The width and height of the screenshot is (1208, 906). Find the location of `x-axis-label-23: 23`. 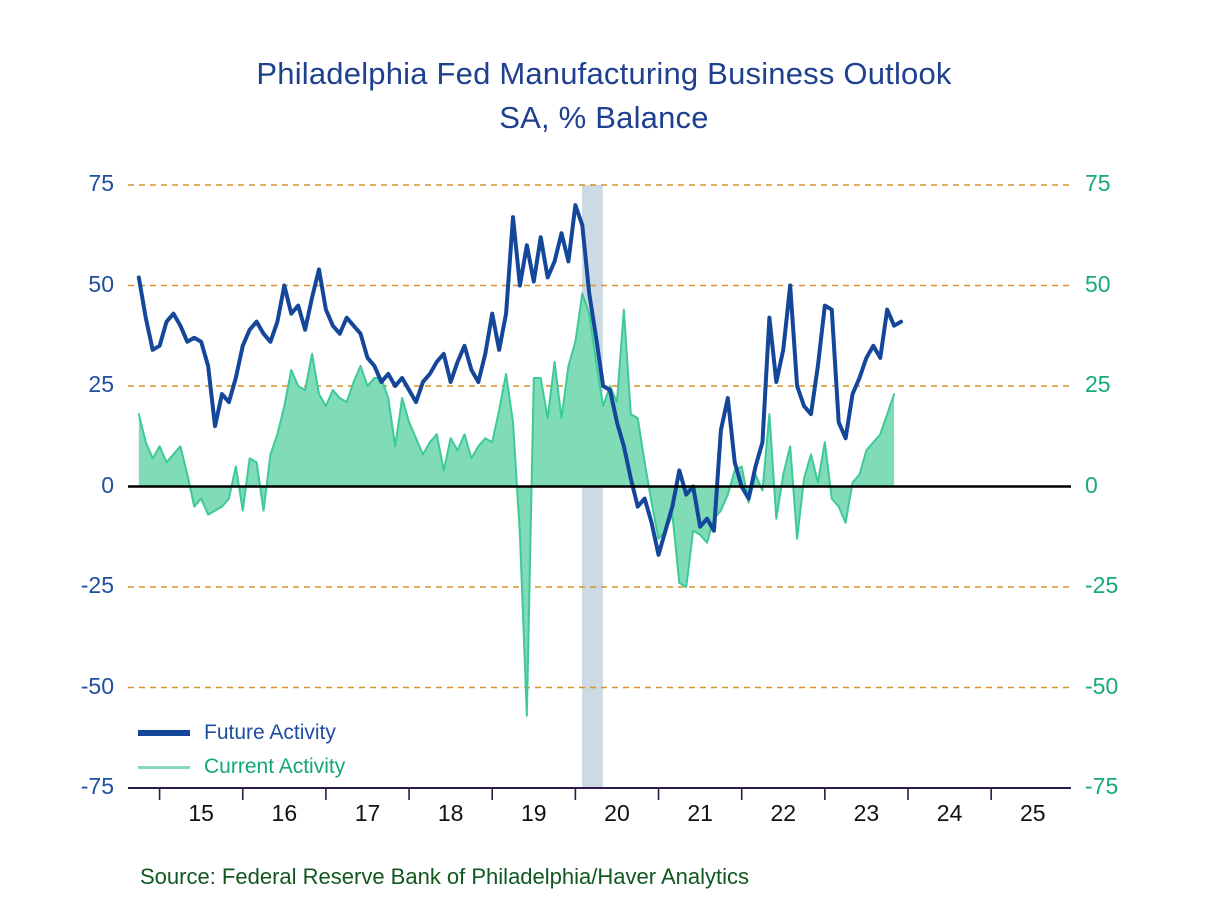

x-axis-label-23: 23 is located at coordinates (866, 813).